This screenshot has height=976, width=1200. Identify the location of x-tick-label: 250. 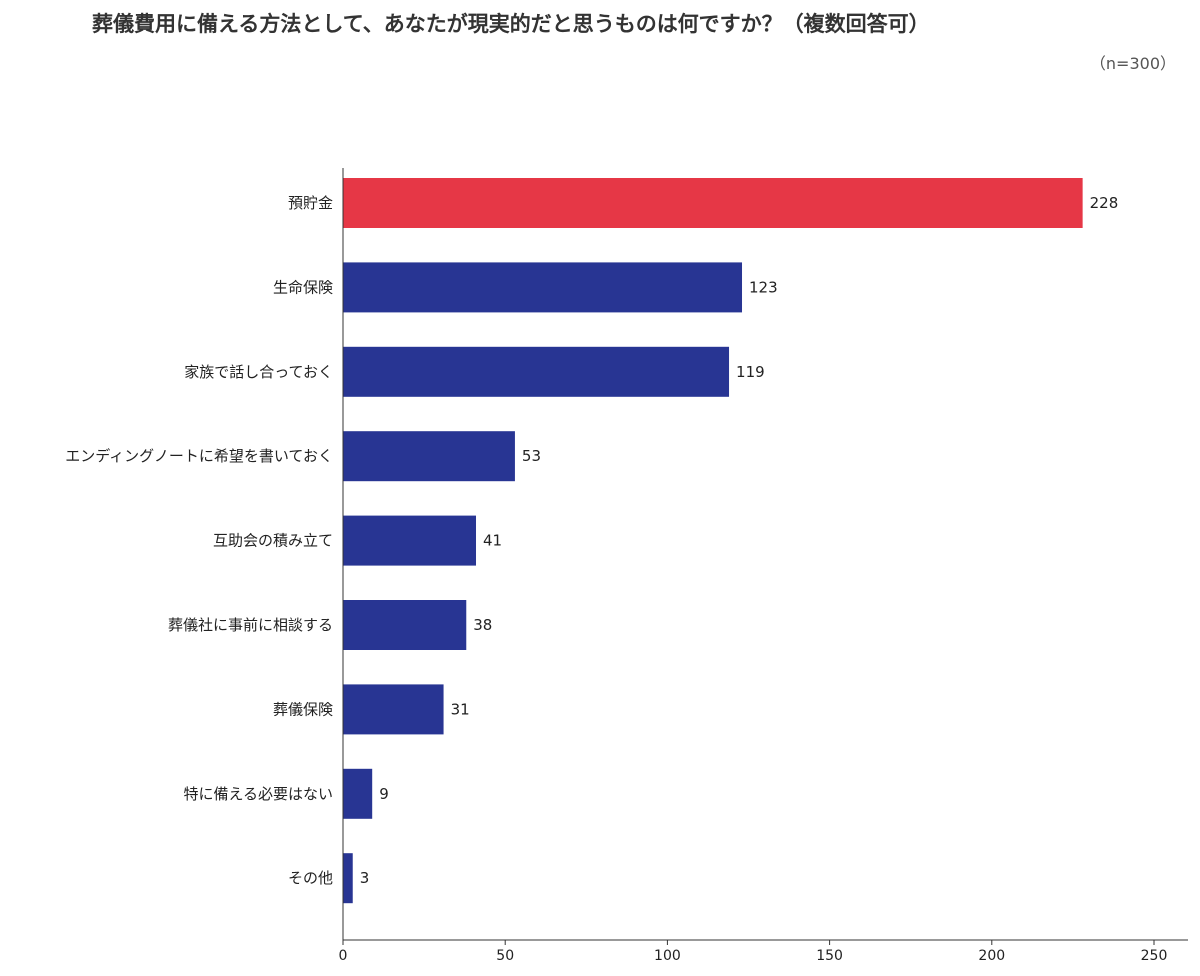
(1154, 956).